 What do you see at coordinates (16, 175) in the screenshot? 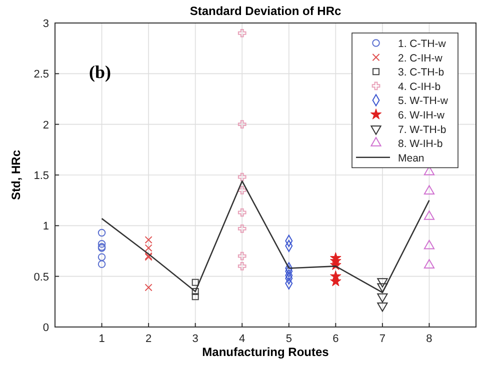
I see `y-axis-title: Std, HRc` at bounding box center [16, 175].